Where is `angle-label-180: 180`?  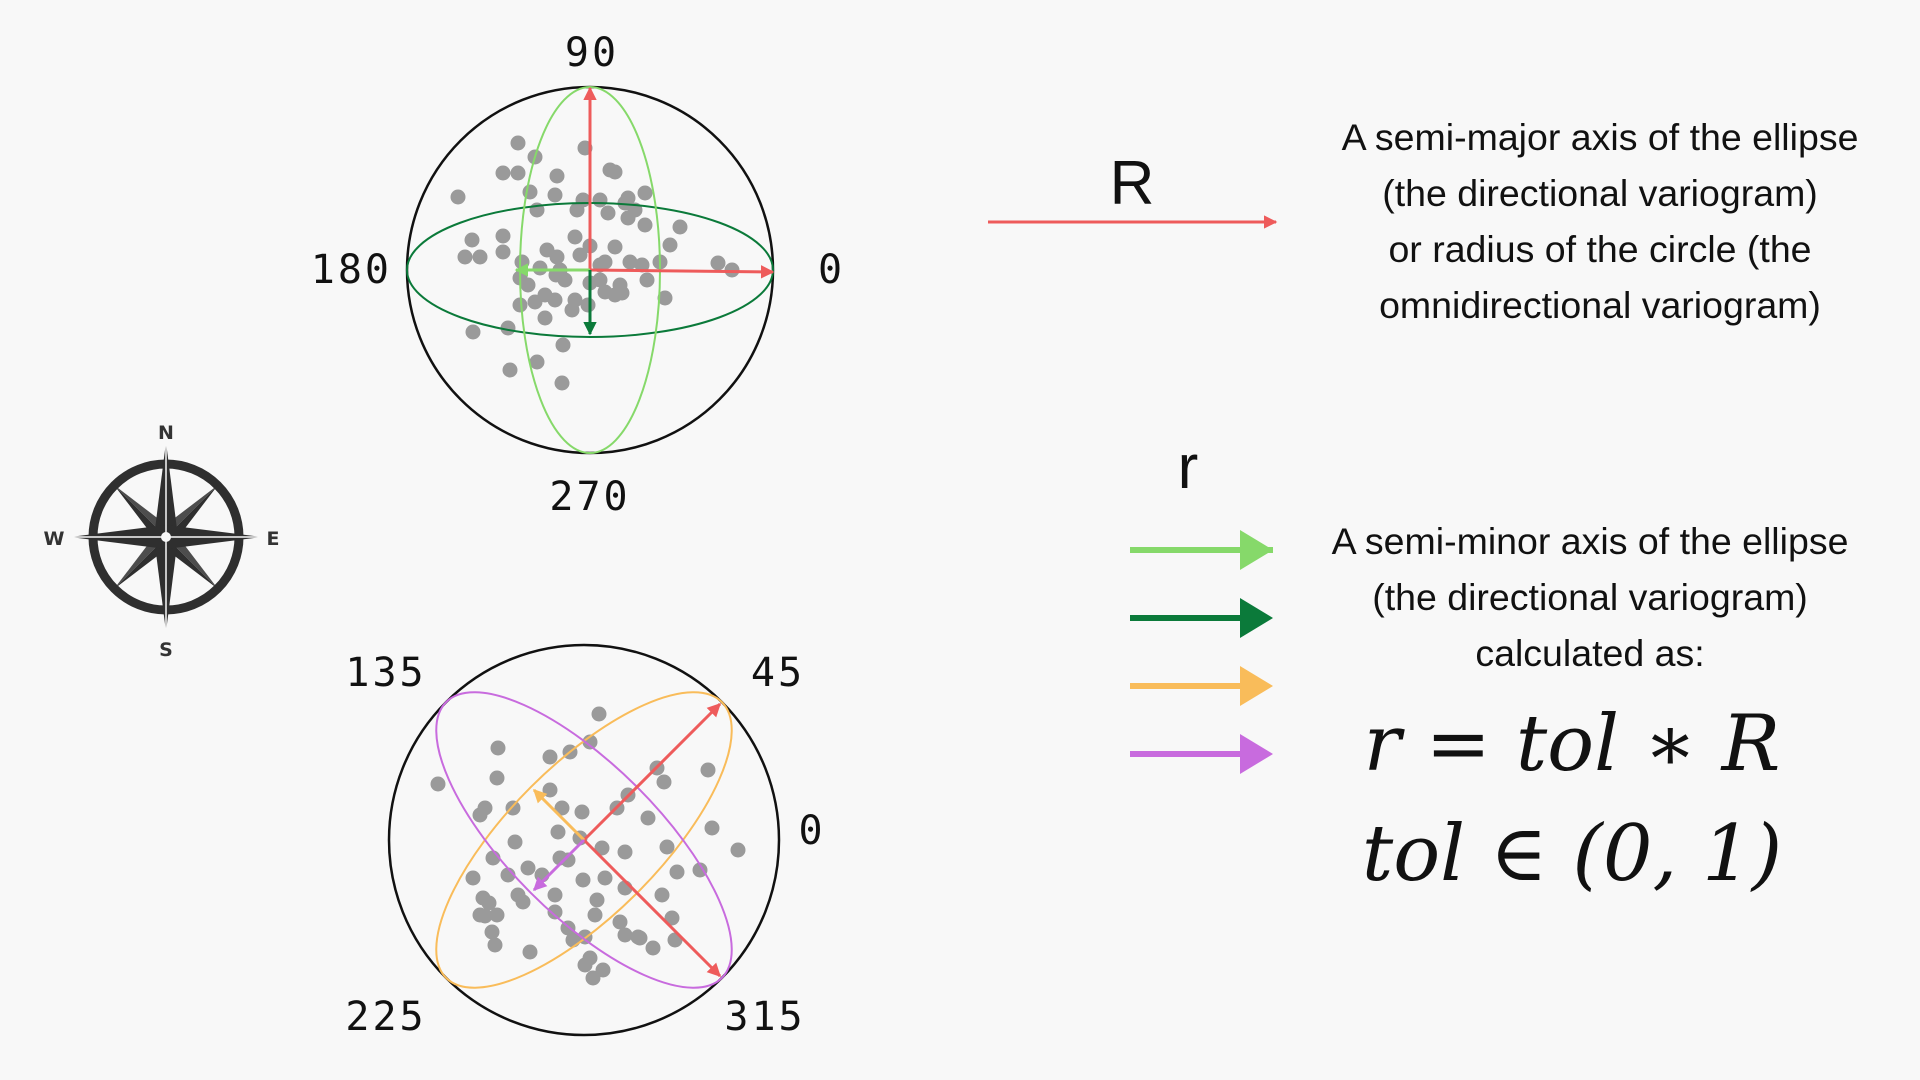 angle-label-180: 180 is located at coordinates (351, 270).